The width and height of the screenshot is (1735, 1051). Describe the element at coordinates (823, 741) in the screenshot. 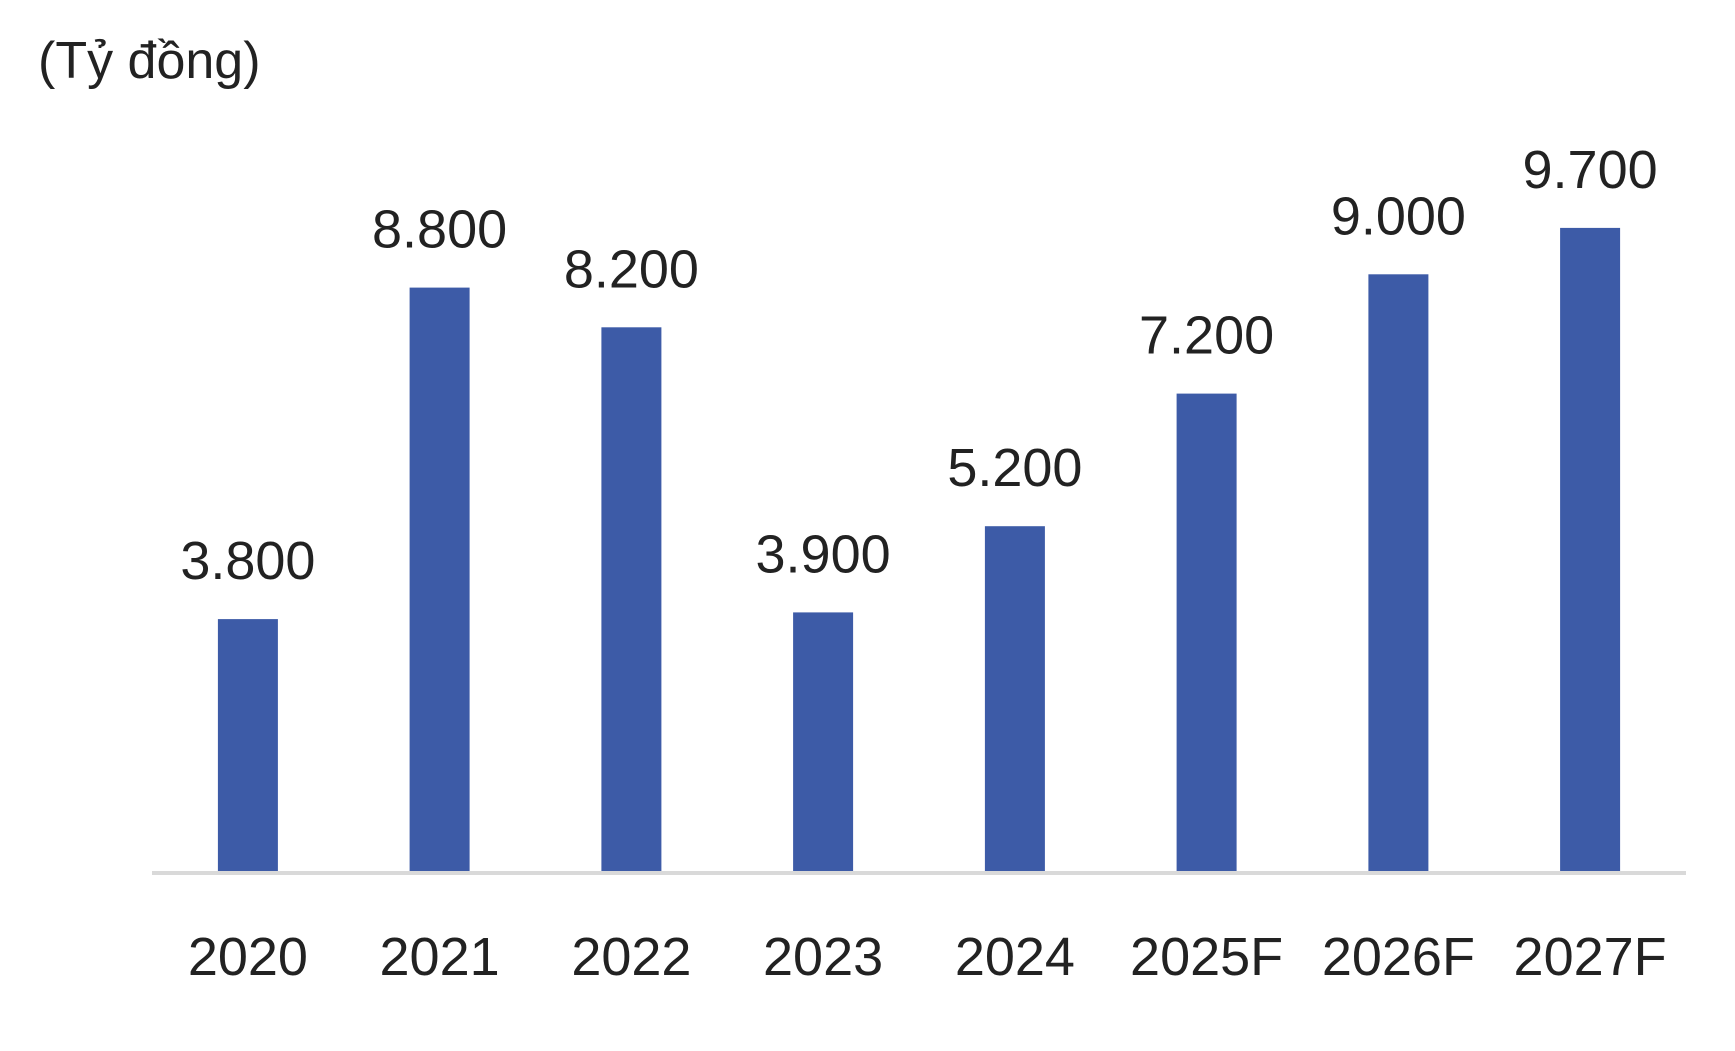

I see `bar-2023` at that location.